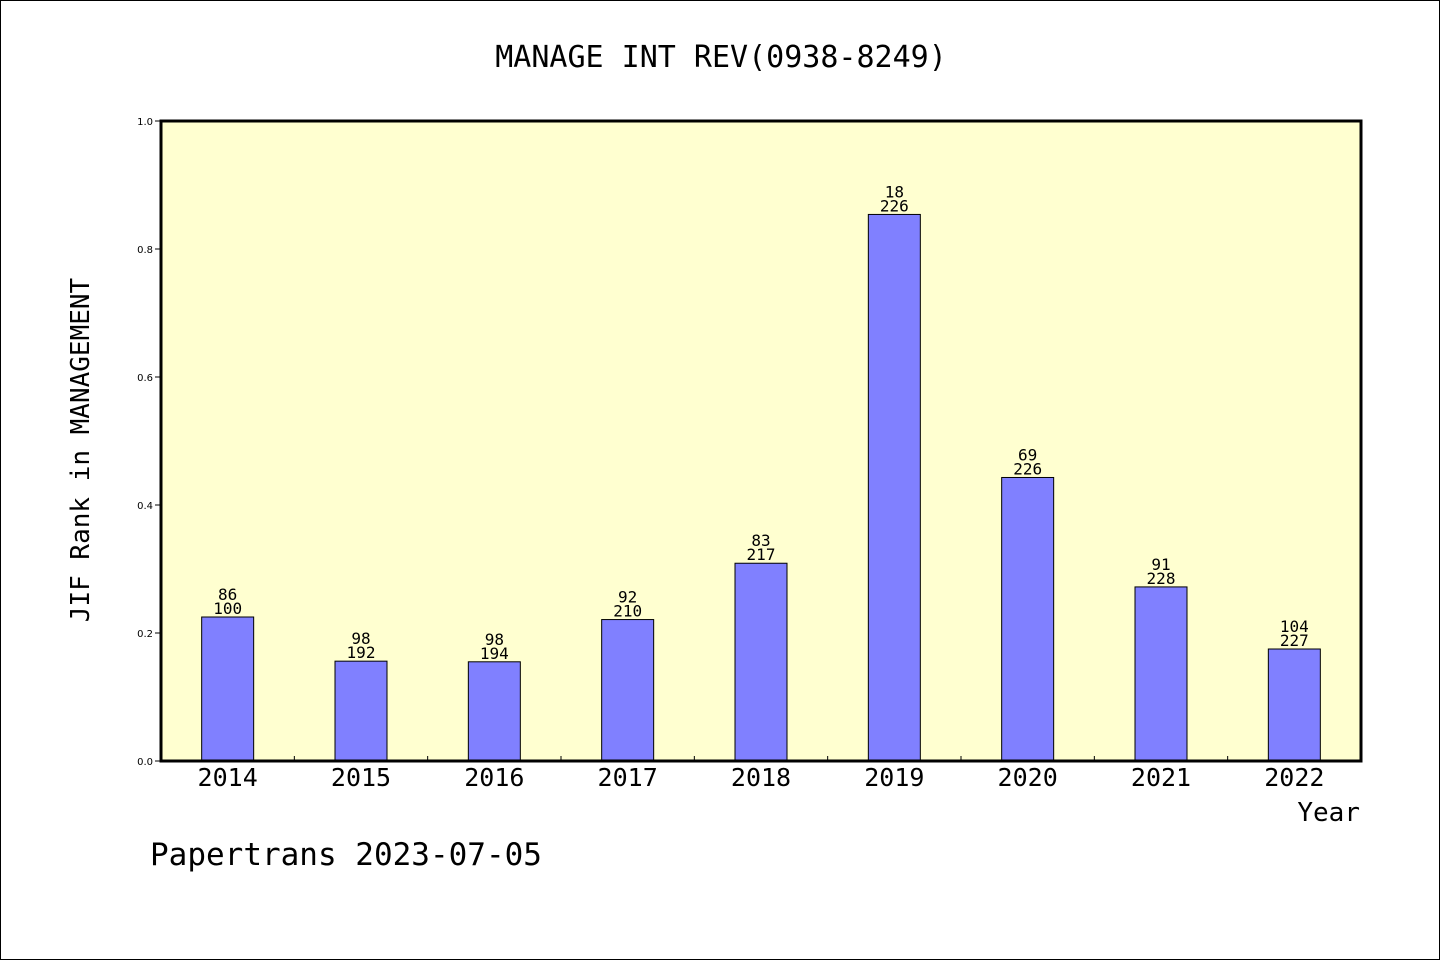  I want to click on bar-2021, so click(1161, 674).